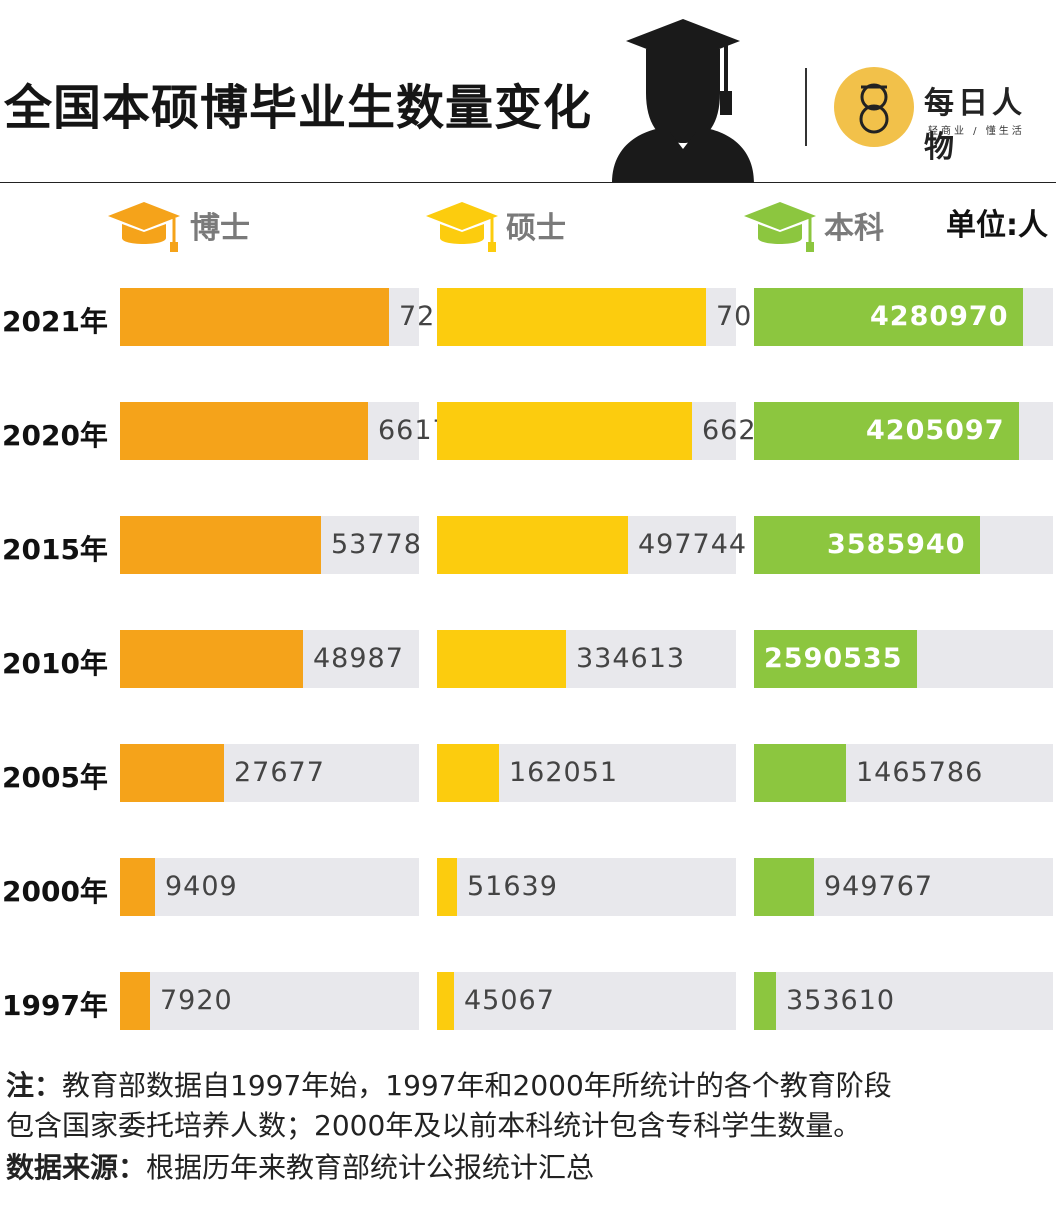  Describe the element at coordinates (55, 663) in the screenshot. I see `year-label: 2010年` at that location.